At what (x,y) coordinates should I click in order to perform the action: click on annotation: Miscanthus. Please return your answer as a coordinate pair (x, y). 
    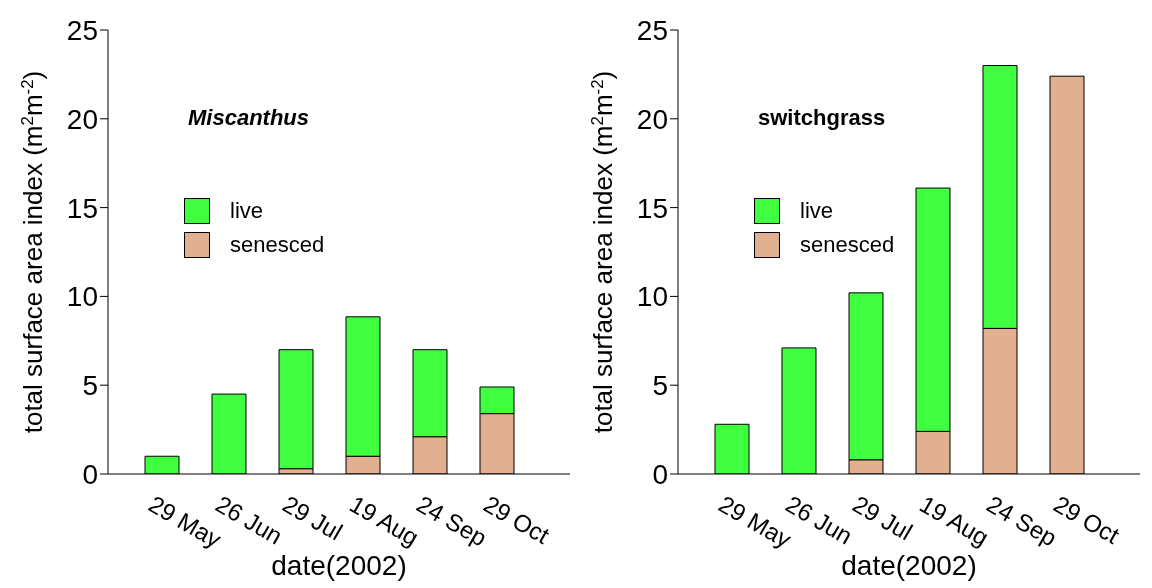
    Looking at the image, I should click on (249, 118).